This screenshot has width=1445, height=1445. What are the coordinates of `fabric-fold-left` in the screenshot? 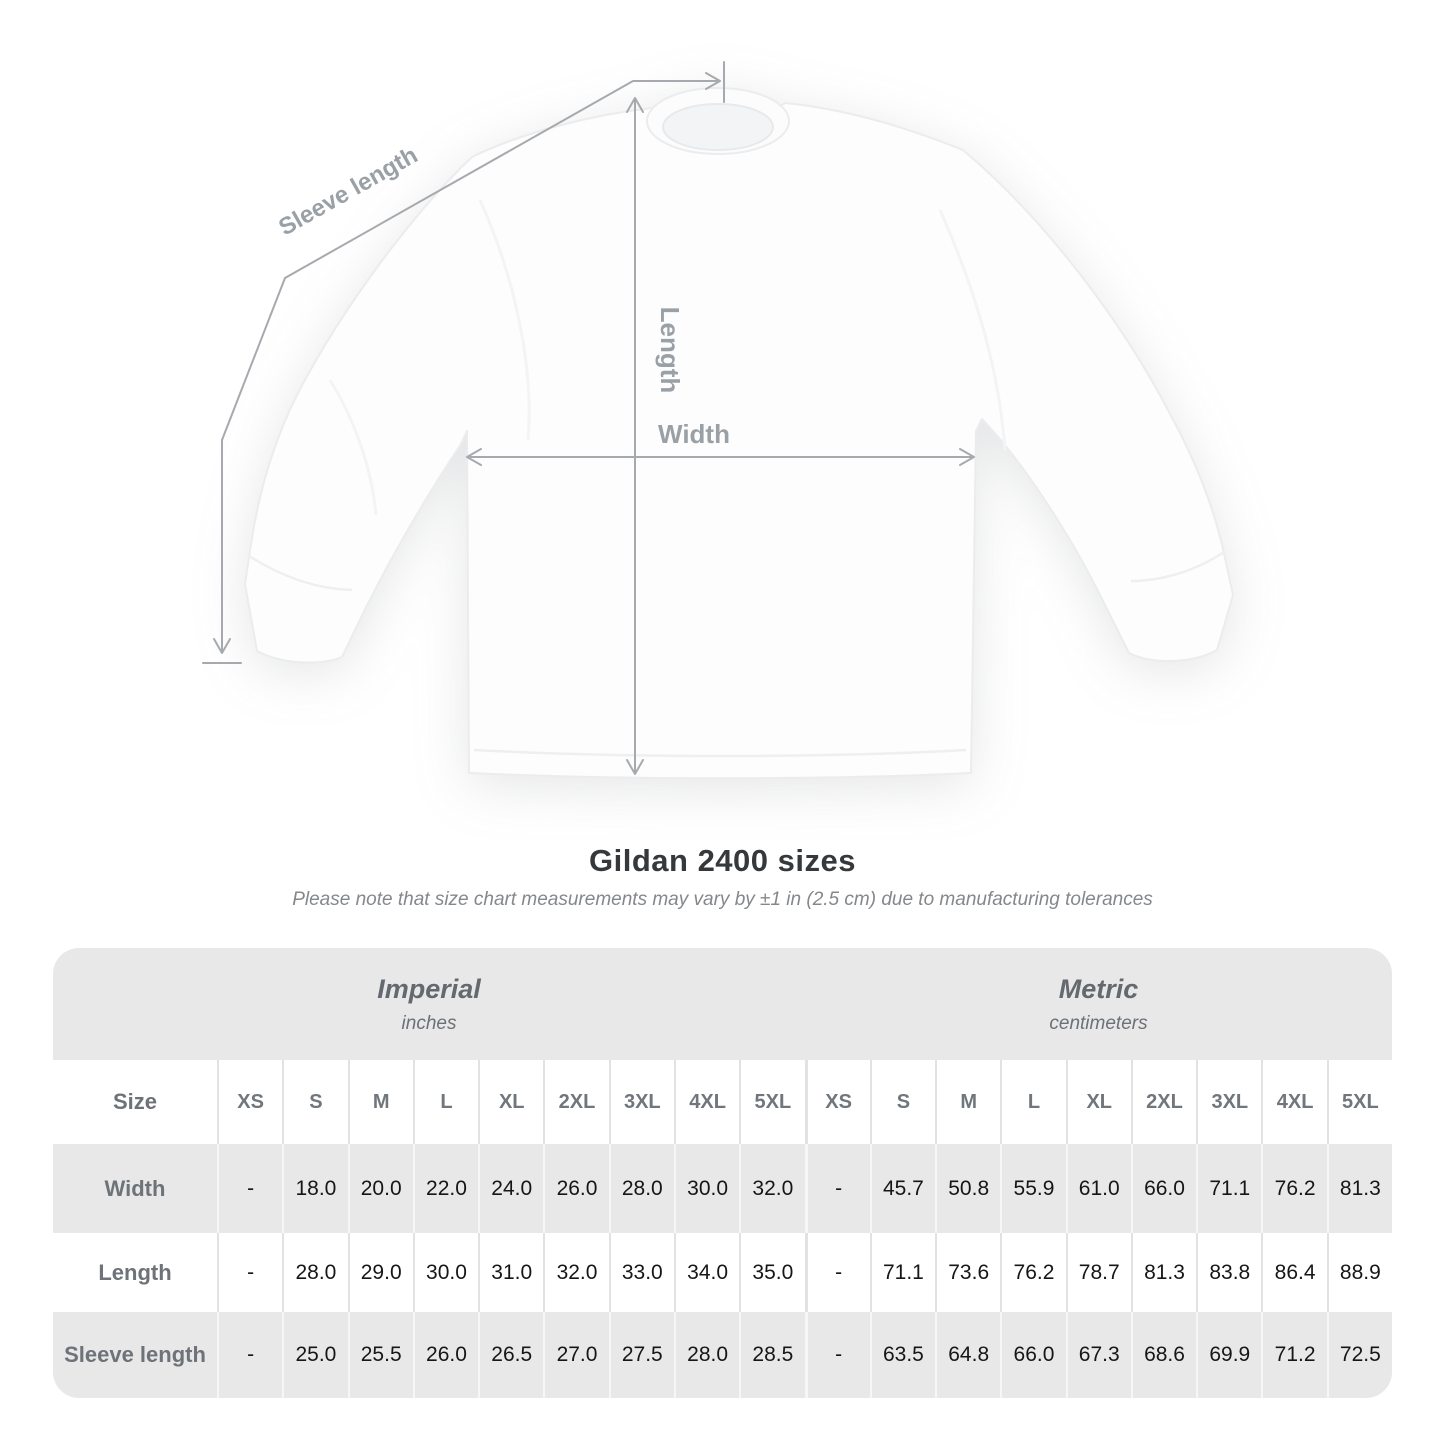 It's located at (504, 320).